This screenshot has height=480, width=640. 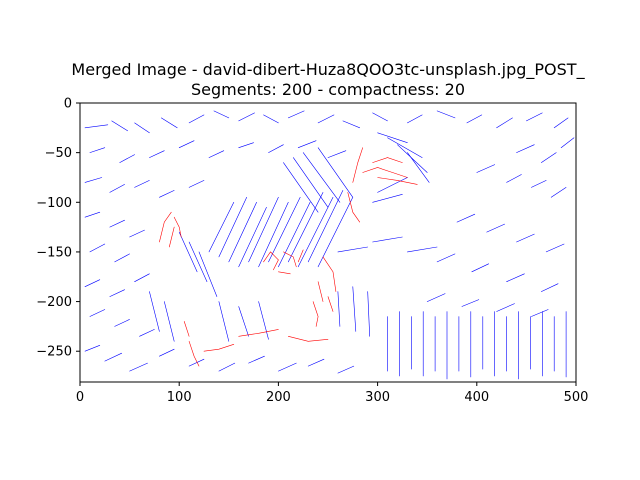 What do you see at coordinates (54, 352) in the screenshot?
I see `y-tick-label: −250` at bounding box center [54, 352].